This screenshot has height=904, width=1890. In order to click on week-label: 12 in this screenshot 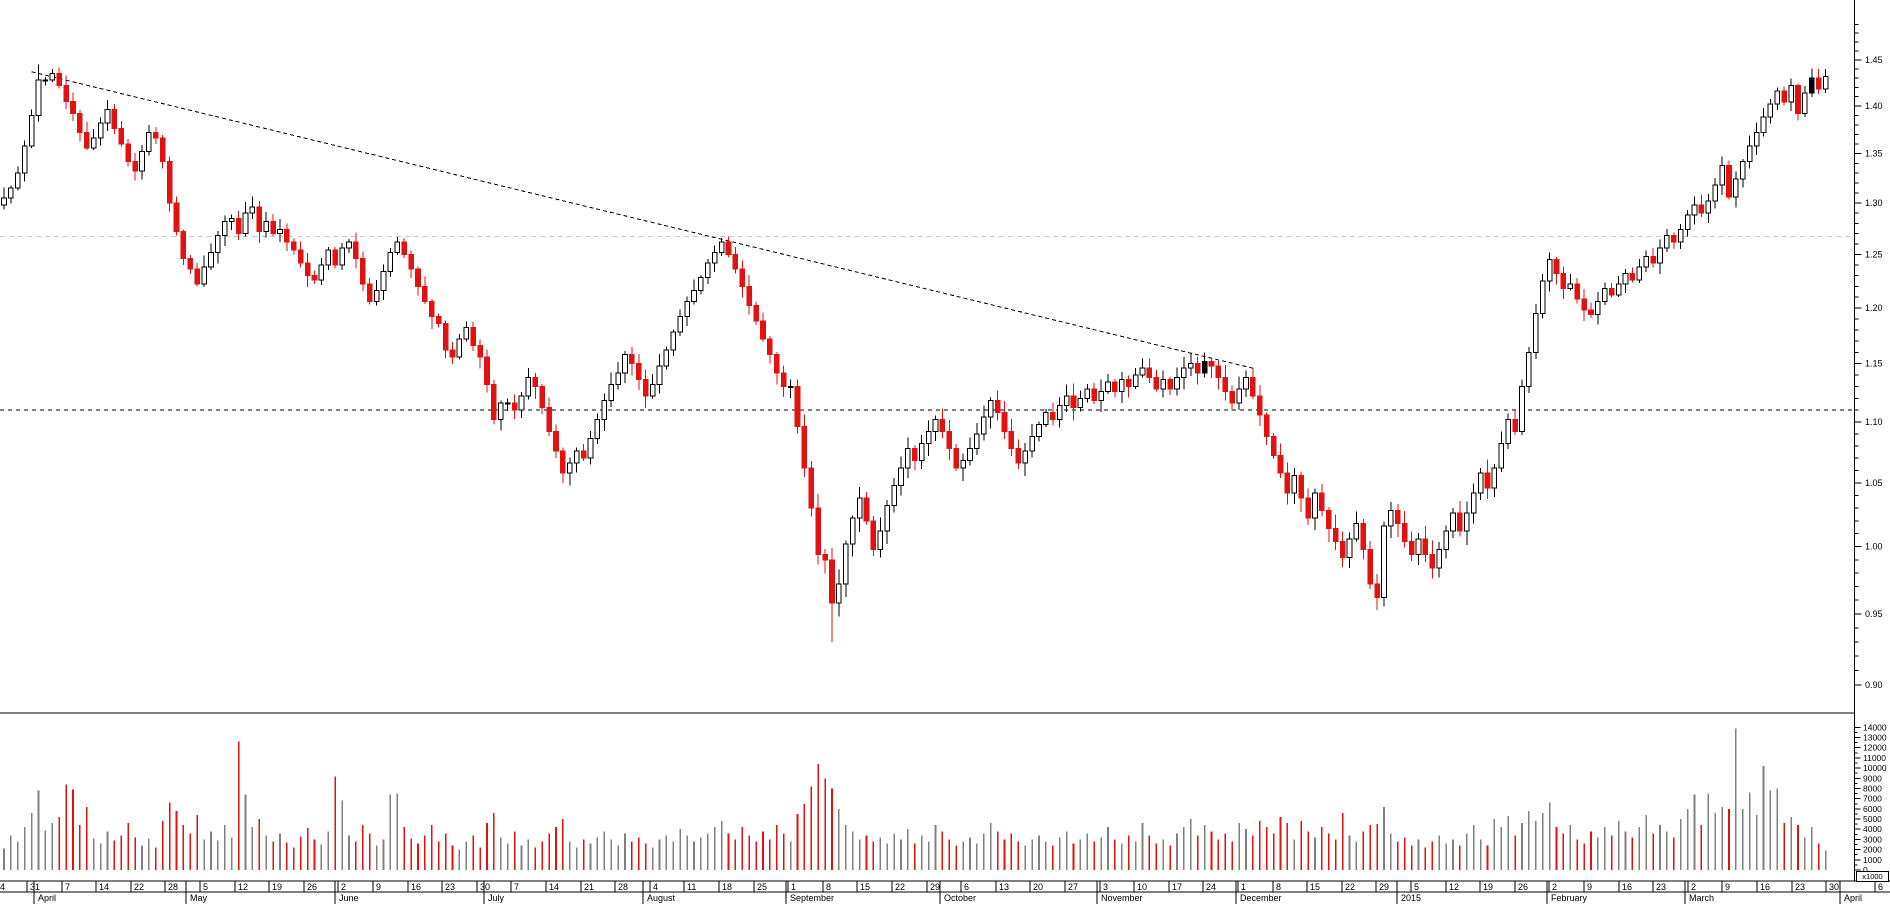, I will do `click(243, 887)`.